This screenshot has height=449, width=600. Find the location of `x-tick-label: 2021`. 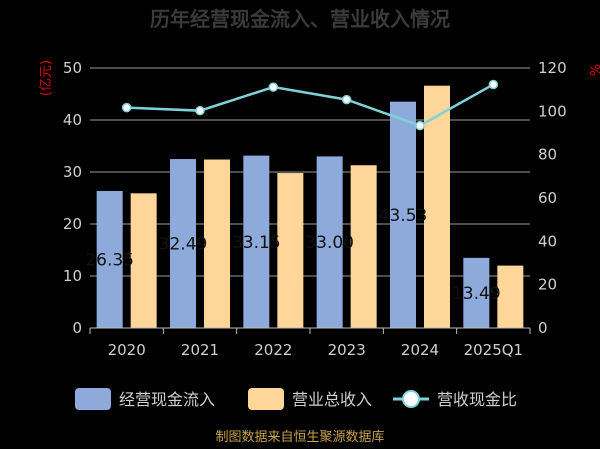

x-tick-label: 2021 is located at coordinates (200, 350).